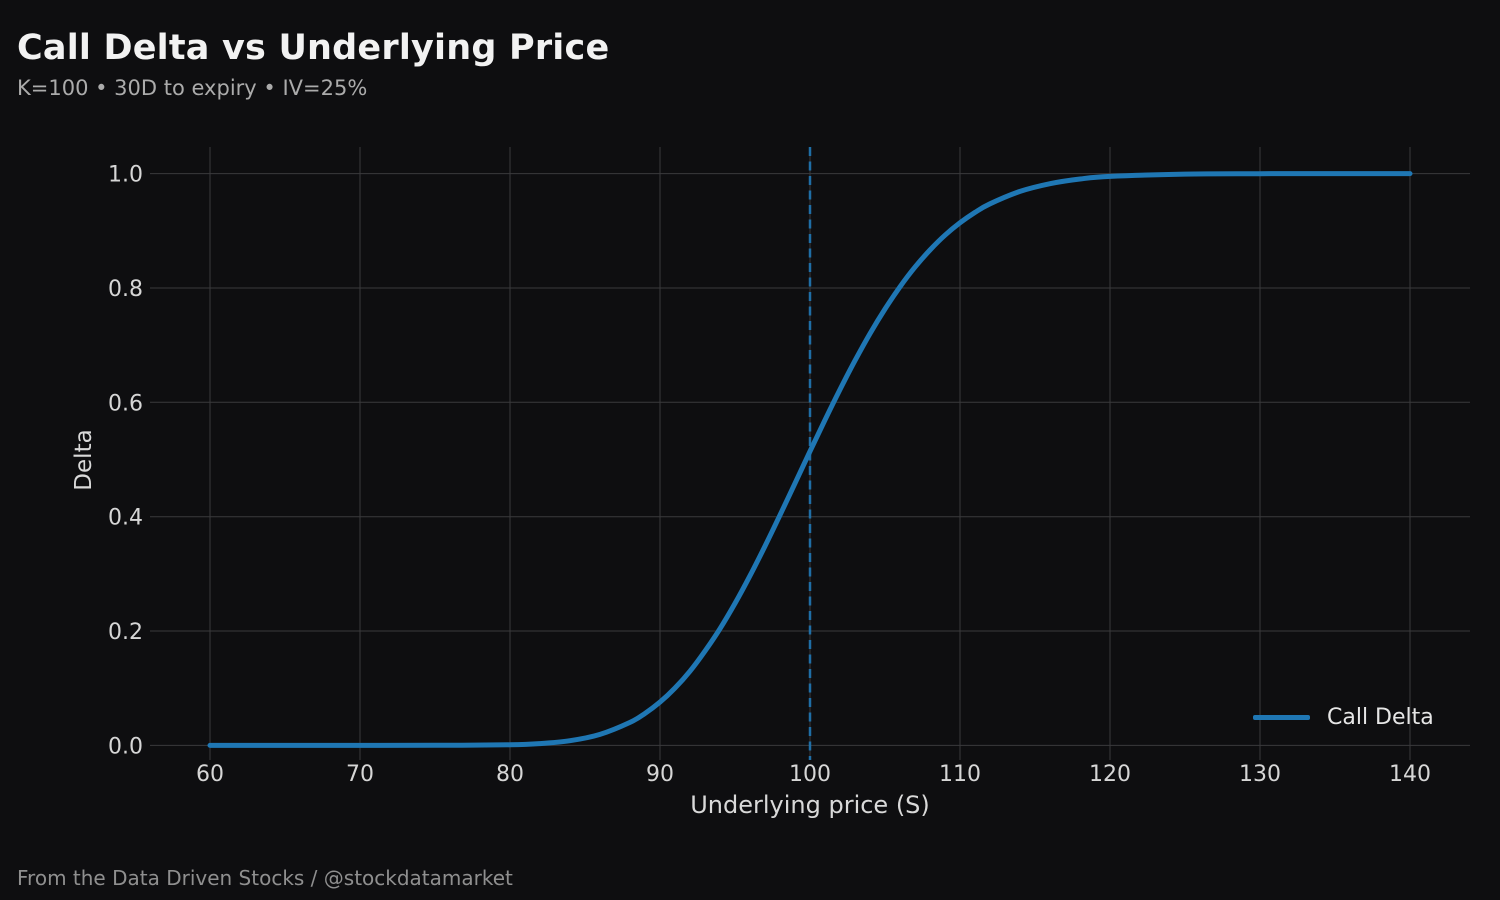 This screenshot has height=900, width=1500. I want to click on legend-line-swatch, so click(1281, 717).